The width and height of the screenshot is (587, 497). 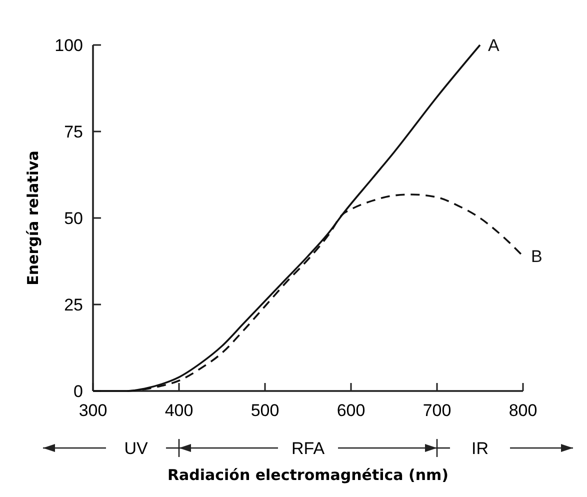 I want to click on x-tick-label: 300, so click(x=93, y=410).